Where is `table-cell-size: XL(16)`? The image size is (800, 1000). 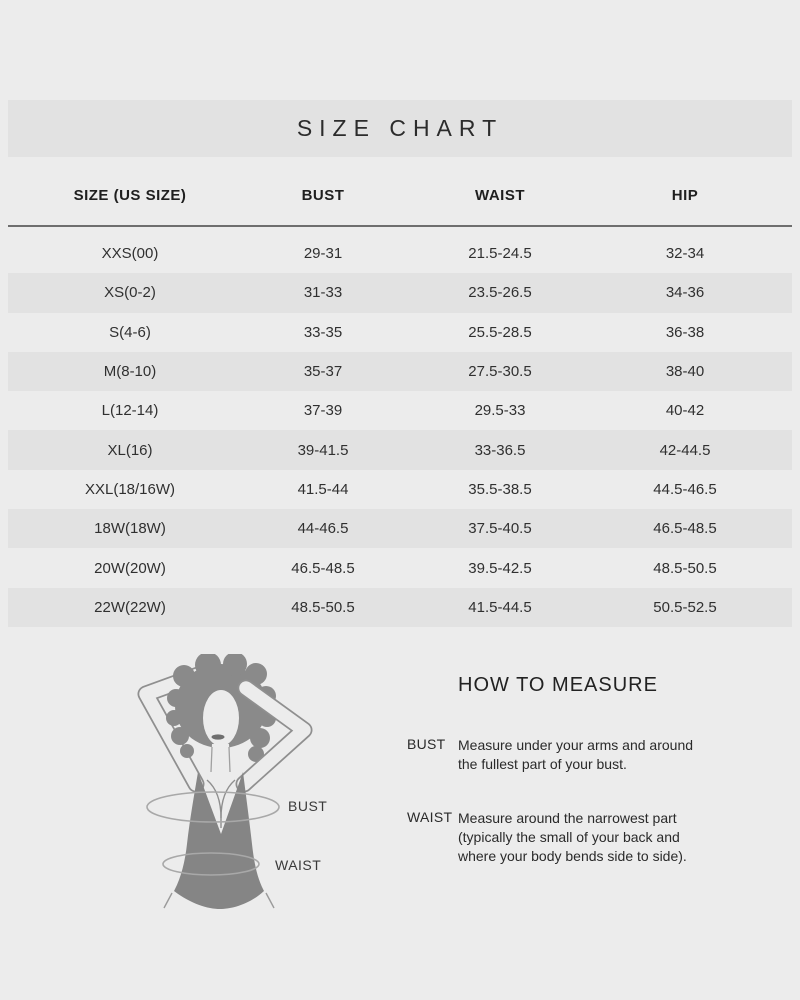
table-cell-size: XL(16) is located at coordinates (130, 450).